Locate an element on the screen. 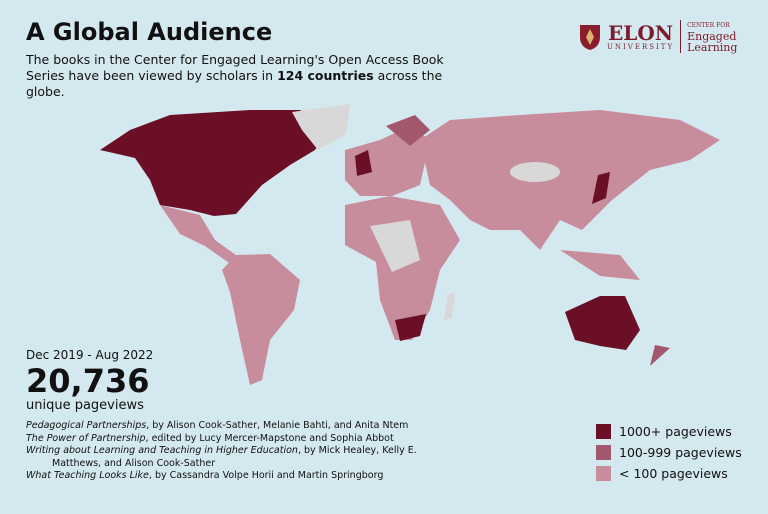  greenland is located at coordinates (321, 127).